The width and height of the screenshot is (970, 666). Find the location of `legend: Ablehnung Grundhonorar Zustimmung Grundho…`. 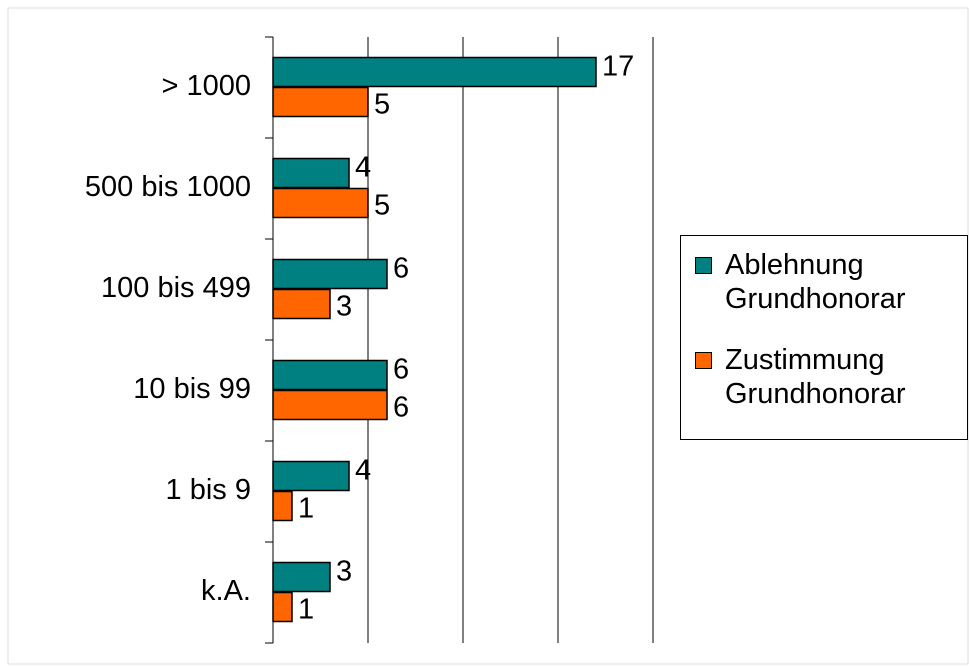

legend: Ablehnung Grundhonorar Zustimmung Grundho… is located at coordinates (824, 337).